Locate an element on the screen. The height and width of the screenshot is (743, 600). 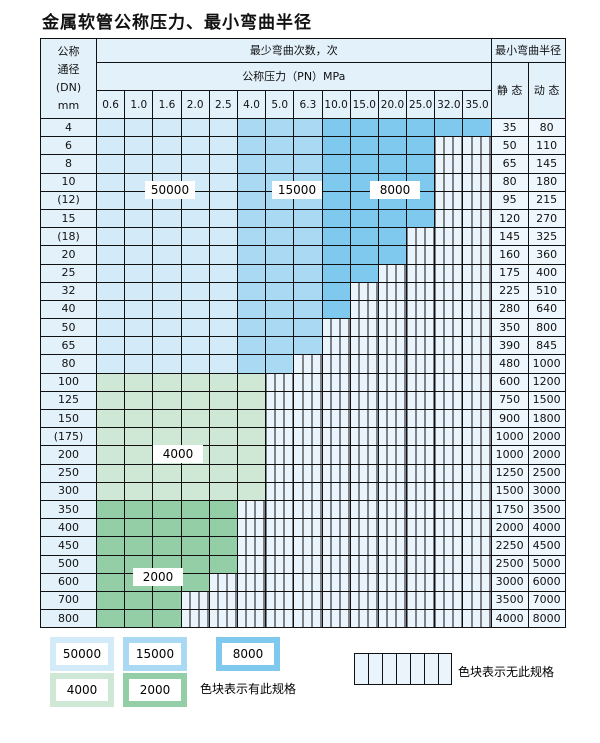
pressure-col-header: 25.0 is located at coordinates (421, 104).